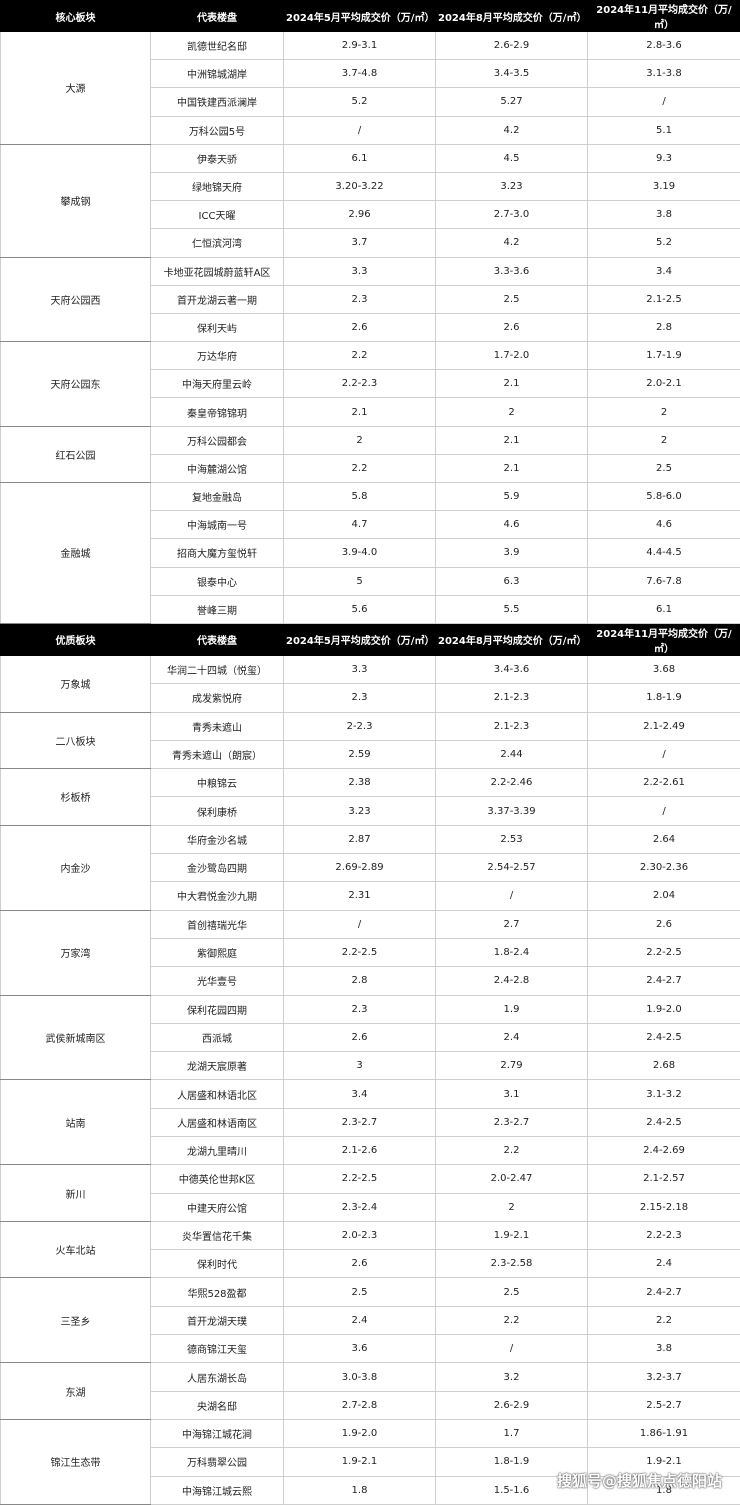 Image resolution: width=740 pixels, height=1505 pixels. I want to click on price-cell: 6.3, so click(512, 581).